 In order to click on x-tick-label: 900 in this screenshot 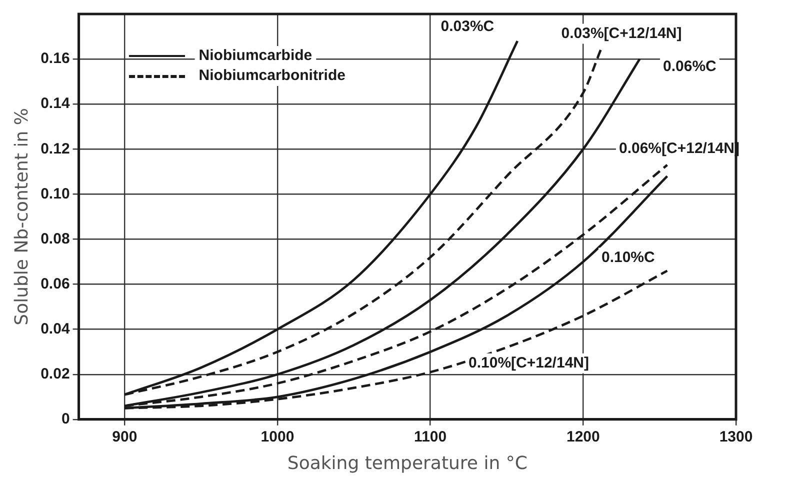, I will do `click(125, 437)`.